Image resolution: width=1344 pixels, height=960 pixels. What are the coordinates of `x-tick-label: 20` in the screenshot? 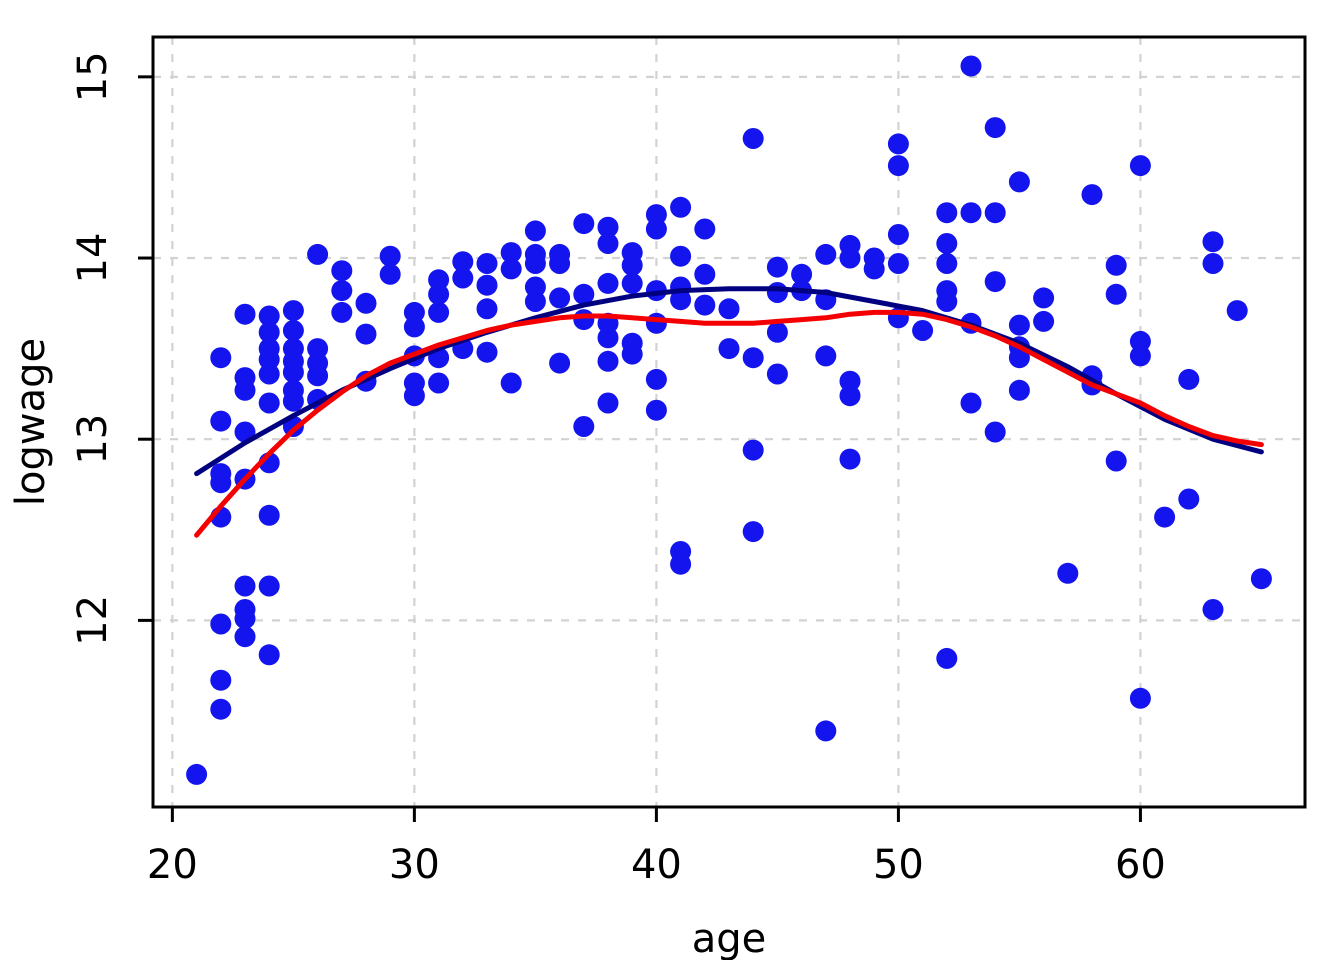 It's located at (172, 865).